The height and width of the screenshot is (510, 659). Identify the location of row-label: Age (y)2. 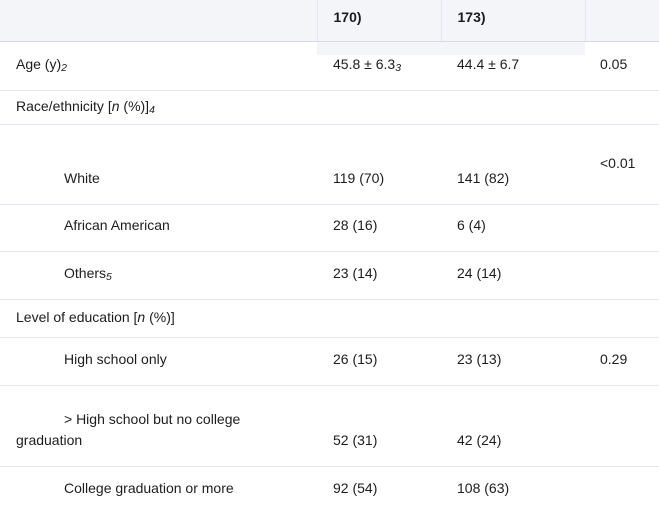
(158, 66).